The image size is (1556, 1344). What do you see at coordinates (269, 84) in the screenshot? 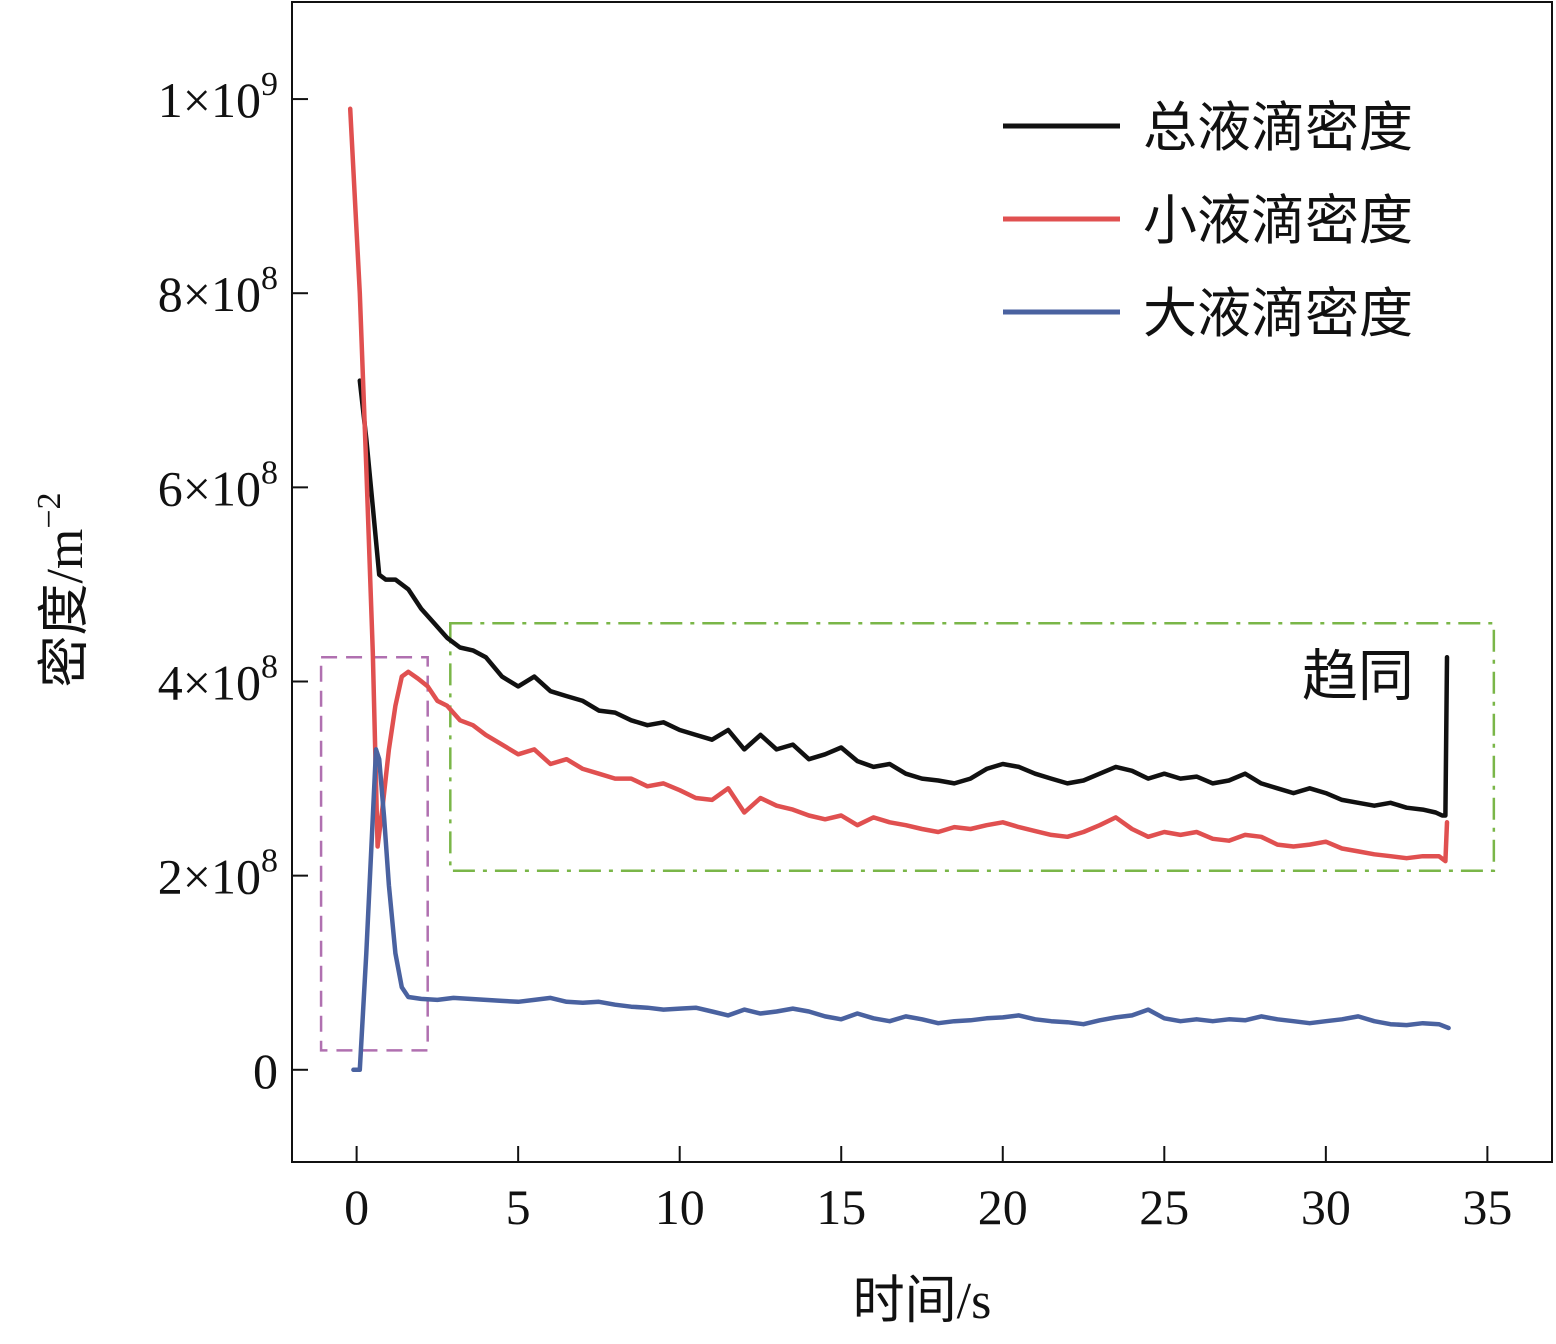
I see `y-tick-exponent-5: 9` at bounding box center [269, 84].